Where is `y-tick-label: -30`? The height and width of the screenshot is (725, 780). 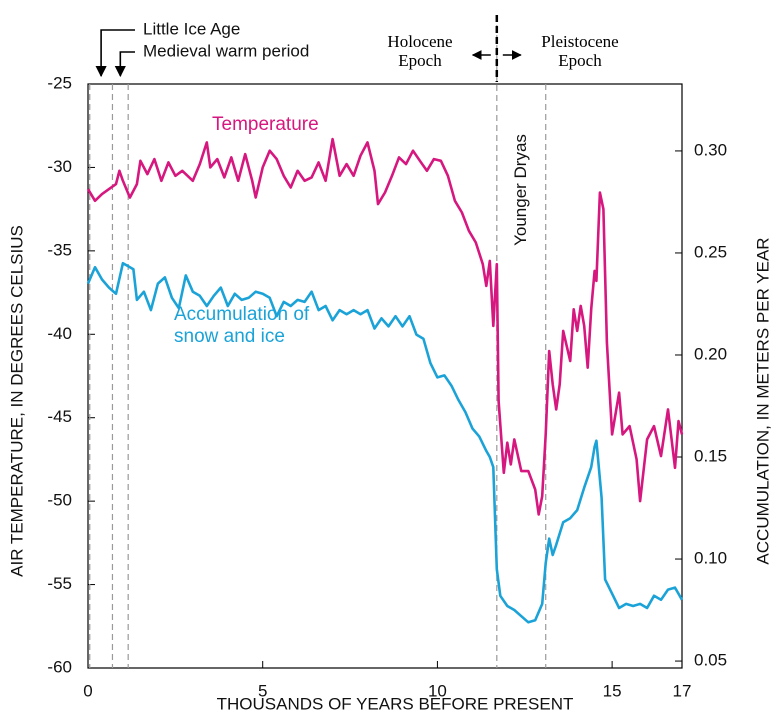 y-tick-label: -30 is located at coordinates (59, 166).